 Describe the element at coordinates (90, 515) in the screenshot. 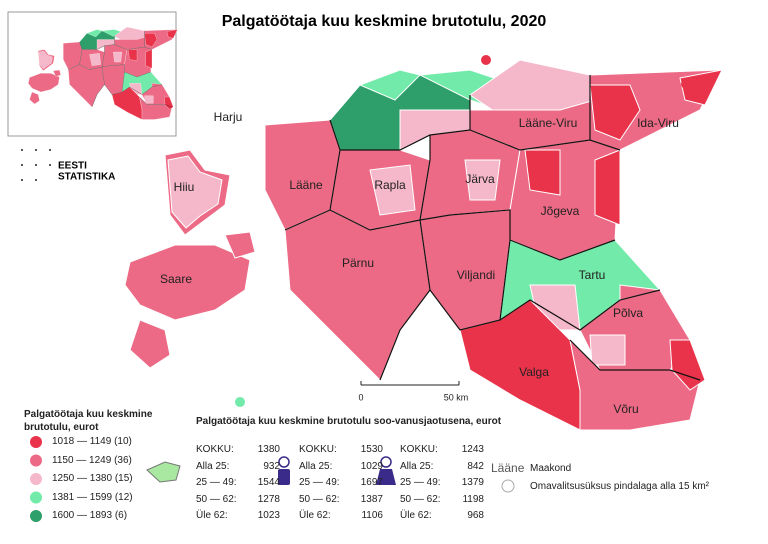

I see `legend-label: 1600 — 1893 (6)` at that location.